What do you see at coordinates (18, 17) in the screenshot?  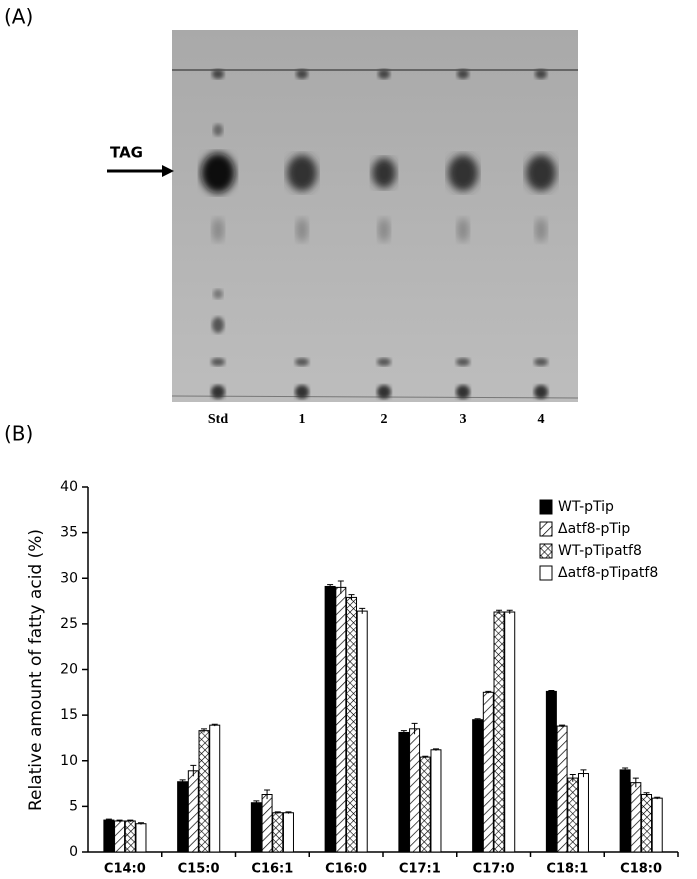 I see `panel-label: (A)` at bounding box center [18, 17].